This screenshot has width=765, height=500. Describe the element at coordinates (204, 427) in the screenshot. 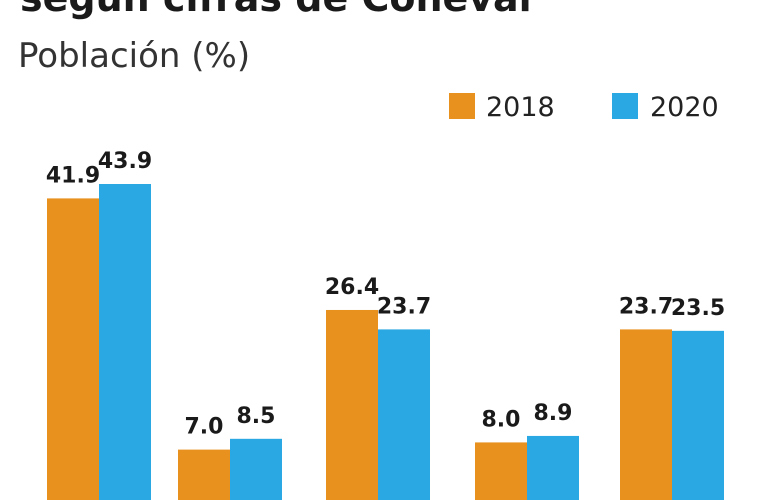

I see `data-label-2018-2: 7.0` at that location.